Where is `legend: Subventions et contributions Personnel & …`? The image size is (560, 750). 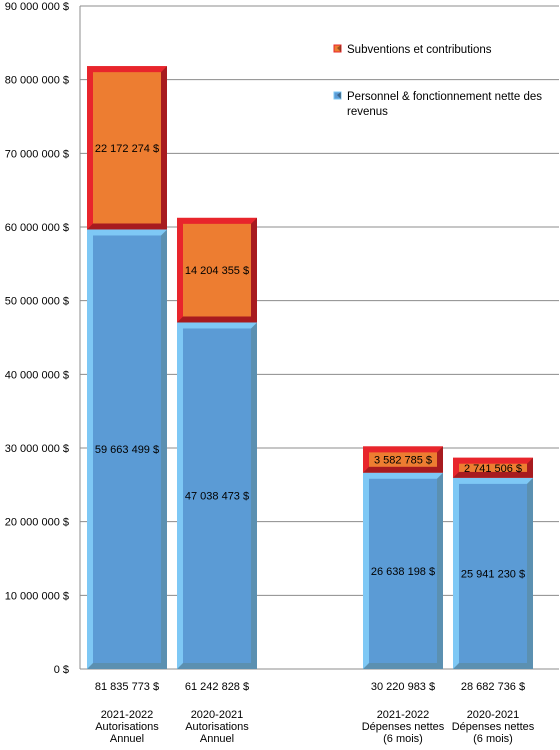 legend: Subventions et contributions Personnel & … is located at coordinates (437, 81).